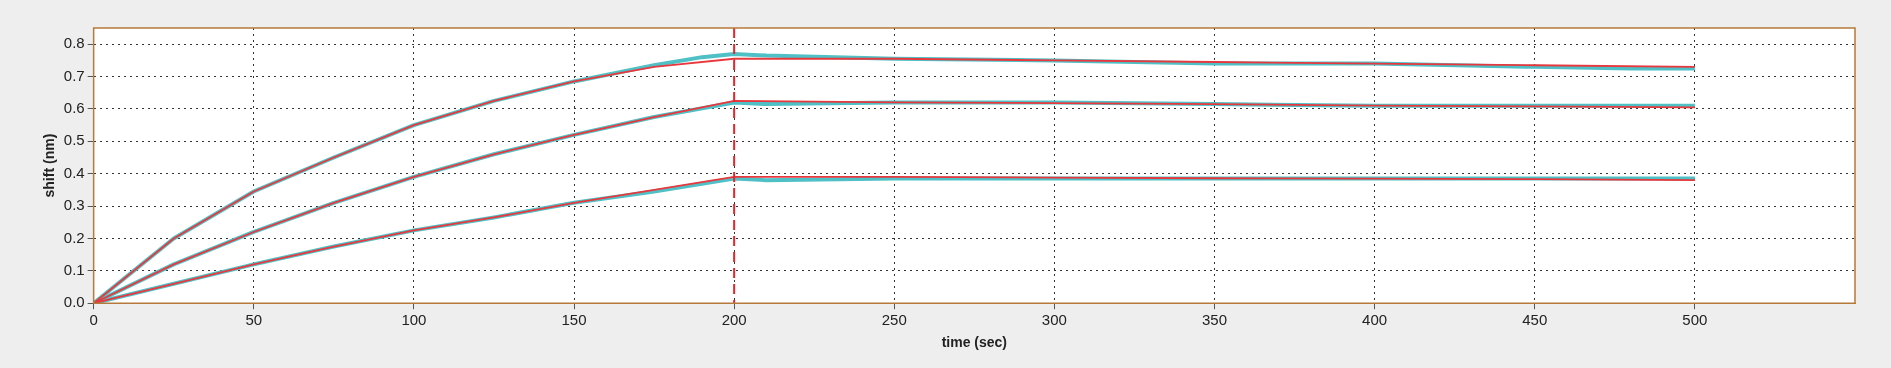  Describe the element at coordinates (74, 302) in the screenshot. I see `y-tick-label: 0.0` at that location.